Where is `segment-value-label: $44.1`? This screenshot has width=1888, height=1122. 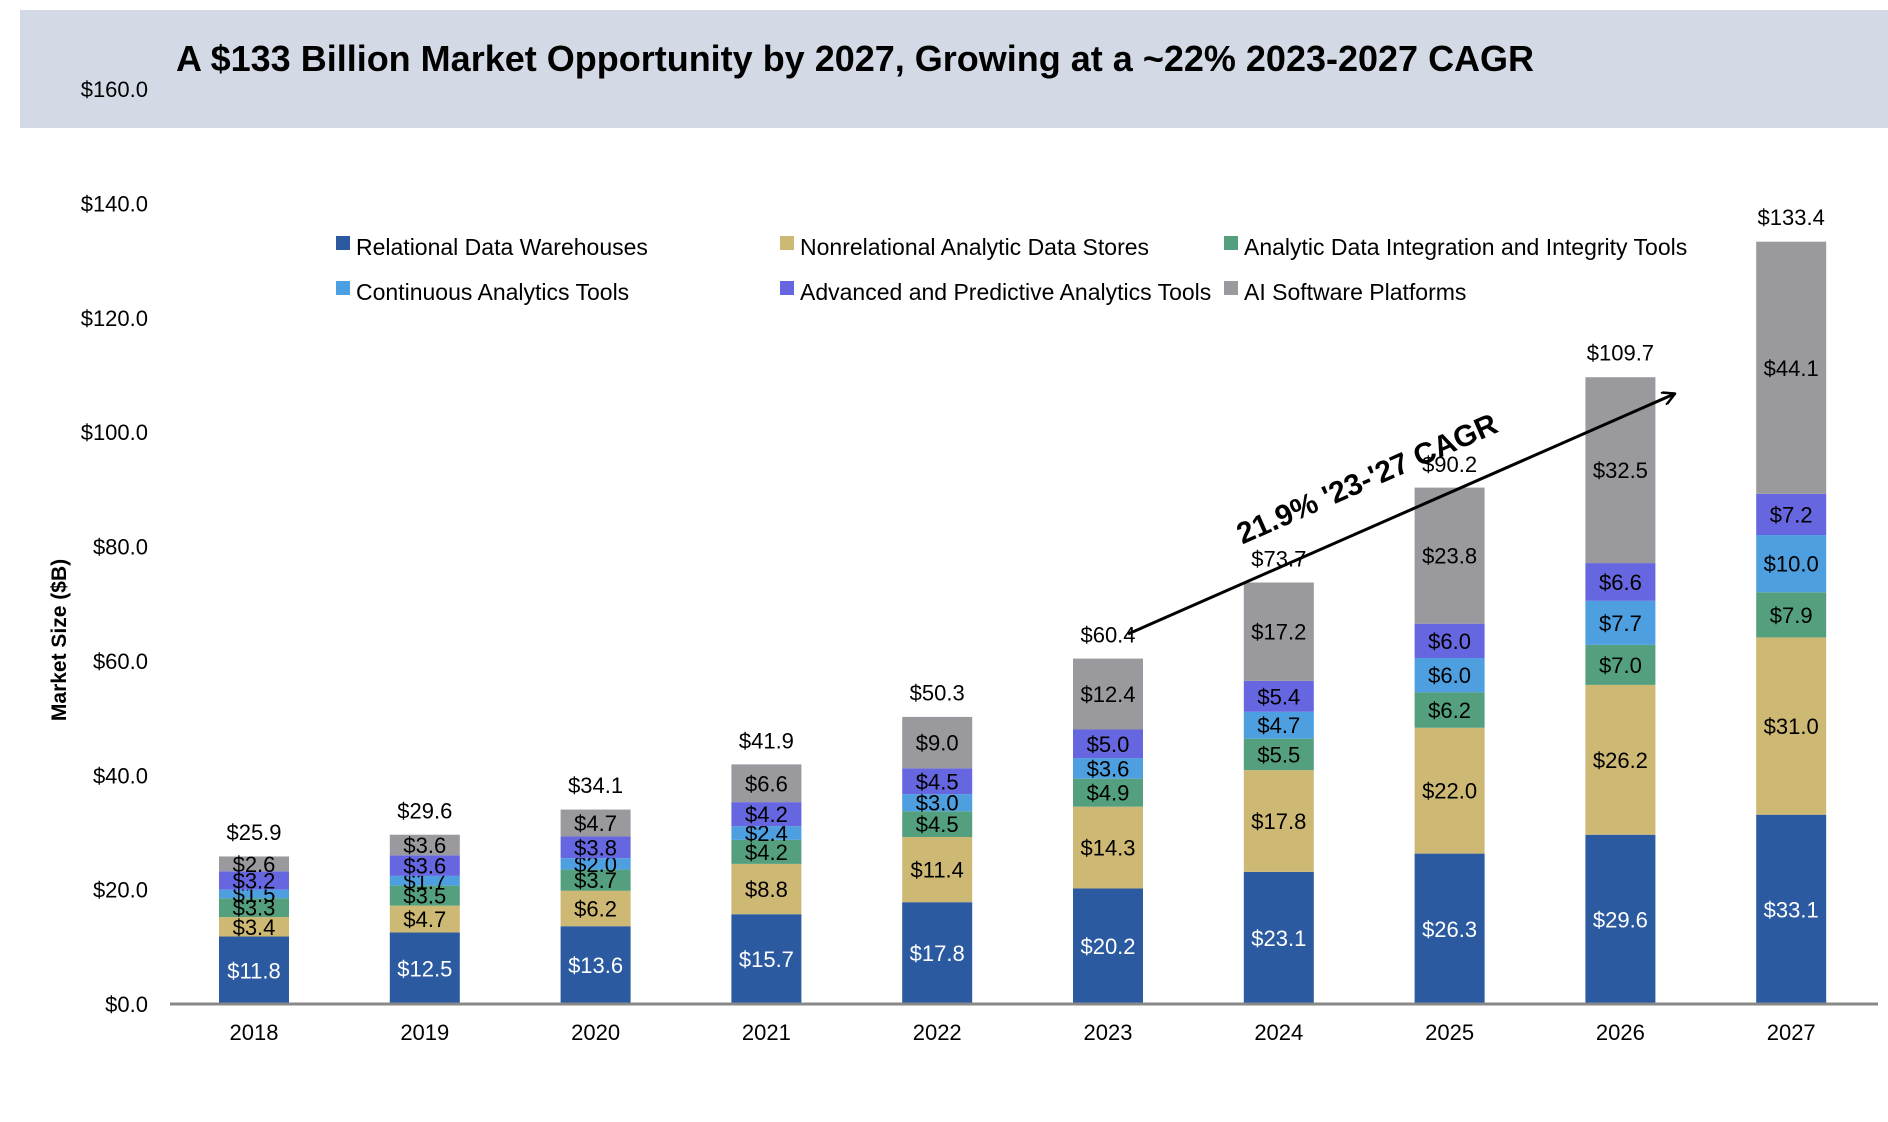 segment-value-label: $44.1 is located at coordinates (1791, 368).